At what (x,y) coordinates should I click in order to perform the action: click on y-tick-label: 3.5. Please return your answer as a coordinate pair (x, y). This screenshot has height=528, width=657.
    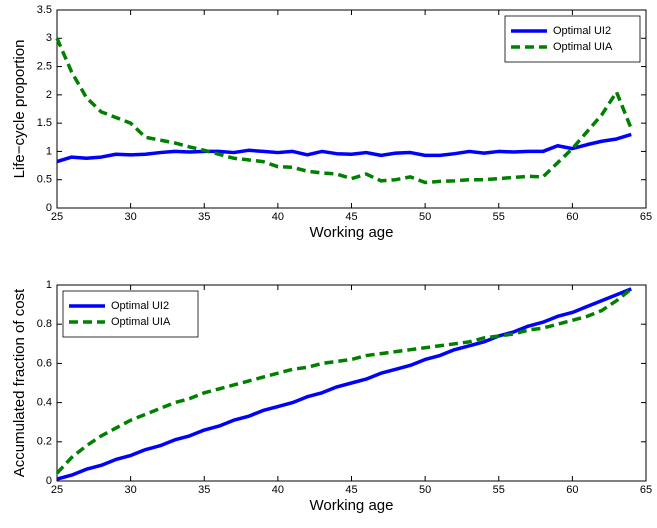
    Looking at the image, I should click on (44, 10).